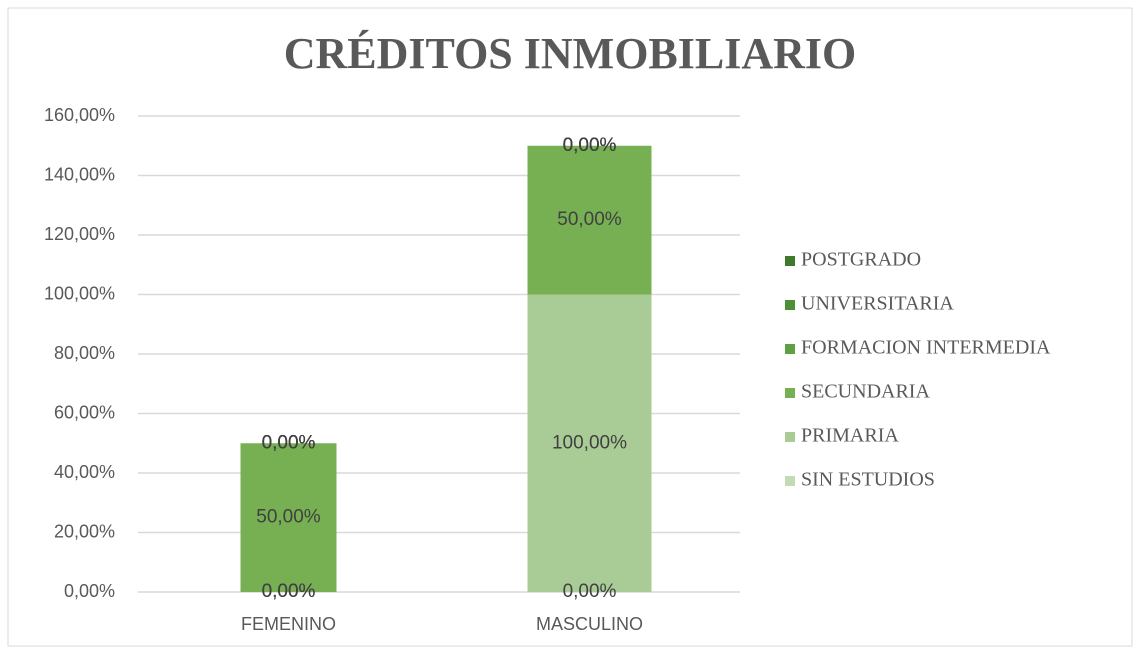 The height and width of the screenshot is (648, 1134). Describe the element at coordinates (850, 436) in the screenshot. I see `legend-label: PRIMARIA` at that location.